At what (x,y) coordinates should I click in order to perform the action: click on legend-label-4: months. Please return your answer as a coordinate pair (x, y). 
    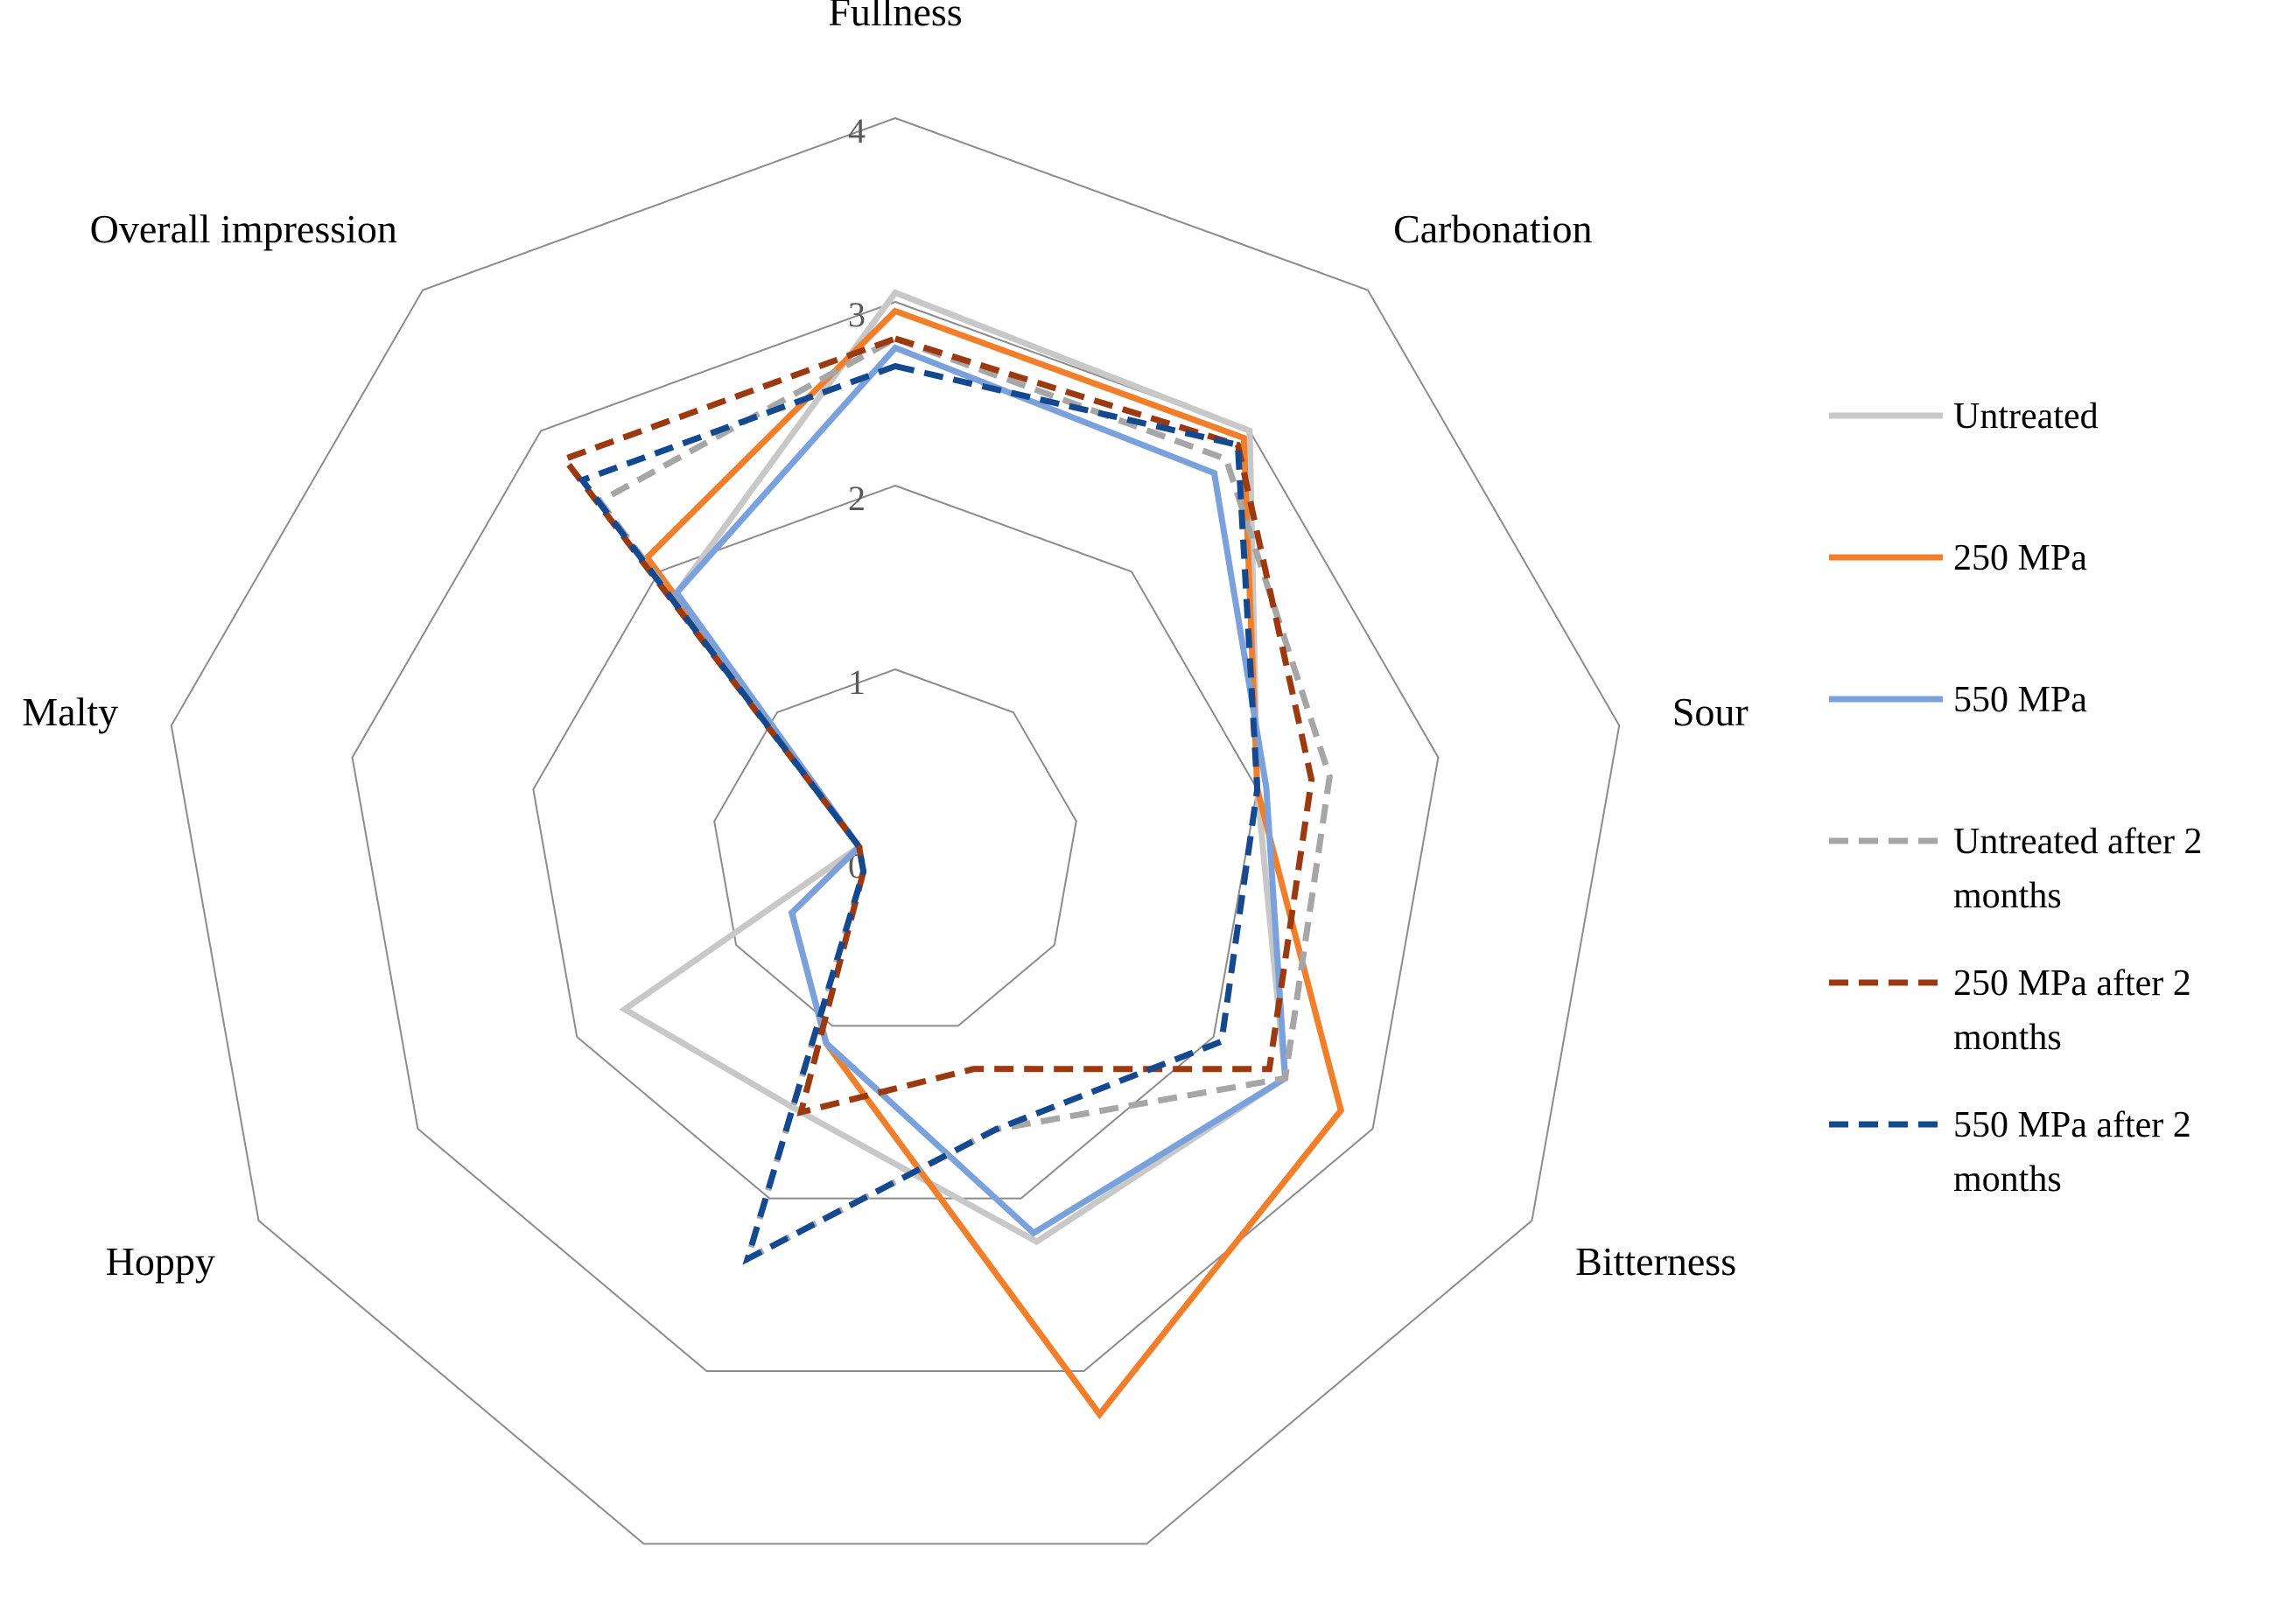
    Looking at the image, I should click on (2007, 896).